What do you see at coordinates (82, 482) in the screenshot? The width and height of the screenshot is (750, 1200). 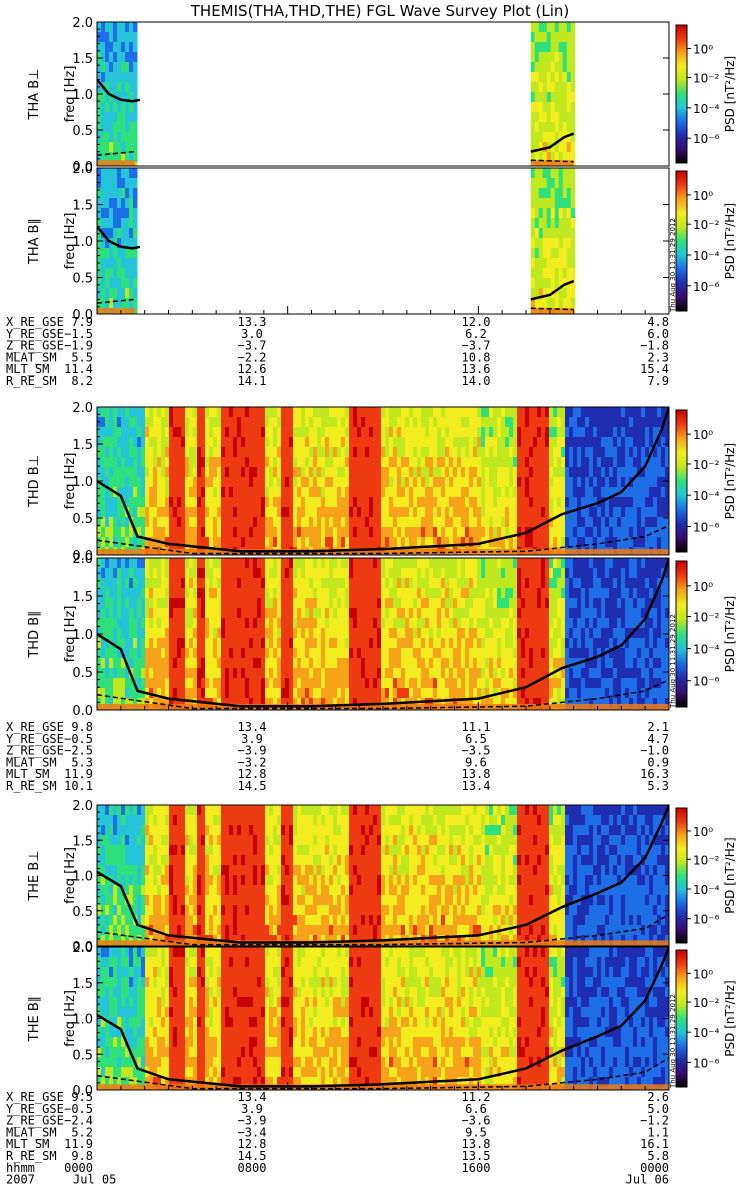 I see `y-tick-label: 1.0` at bounding box center [82, 482].